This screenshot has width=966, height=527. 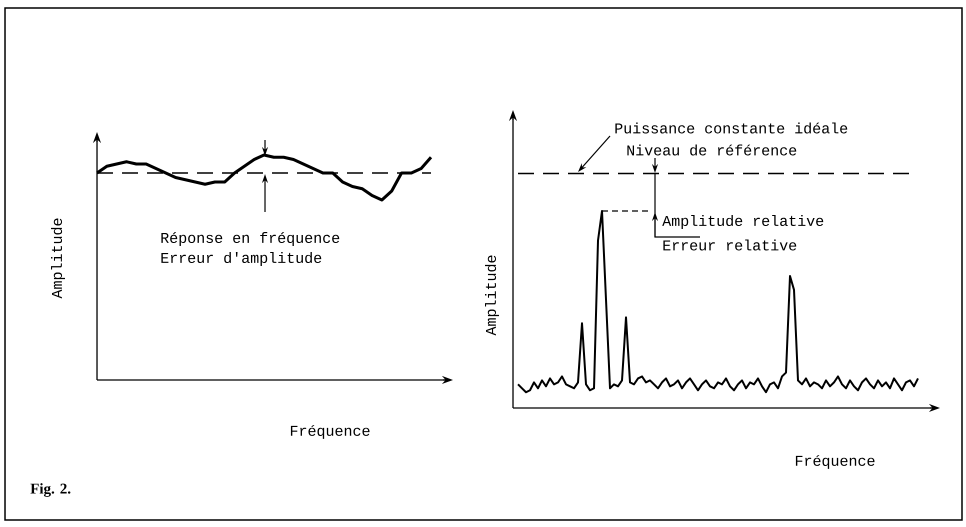 I want to click on caption: Fig. 2., so click(x=50, y=490).